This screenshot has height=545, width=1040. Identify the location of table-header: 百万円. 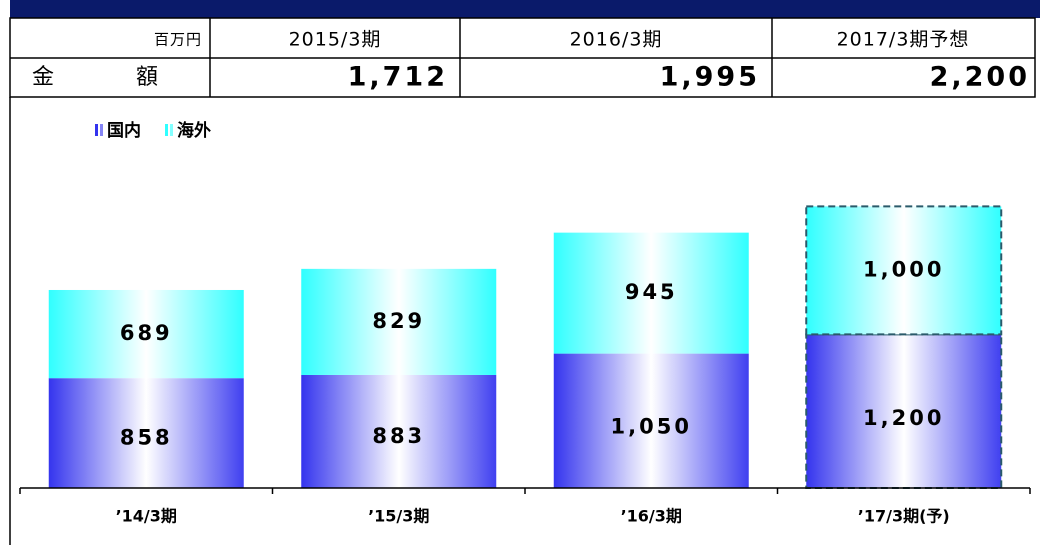
(178, 40).